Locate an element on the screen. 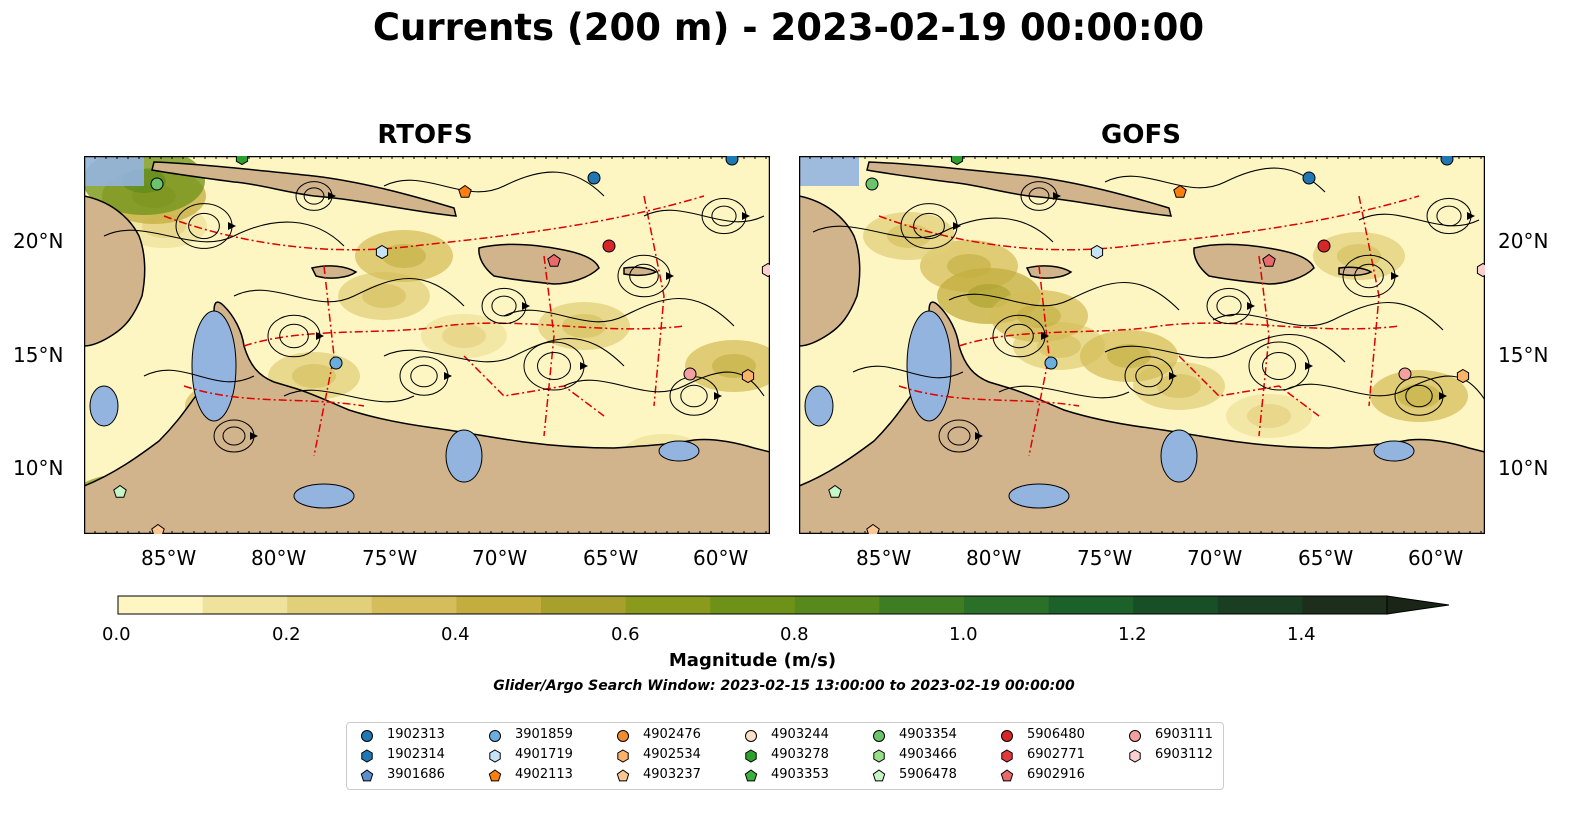  colorbar-tick: 0.0 is located at coordinates (116, 634).